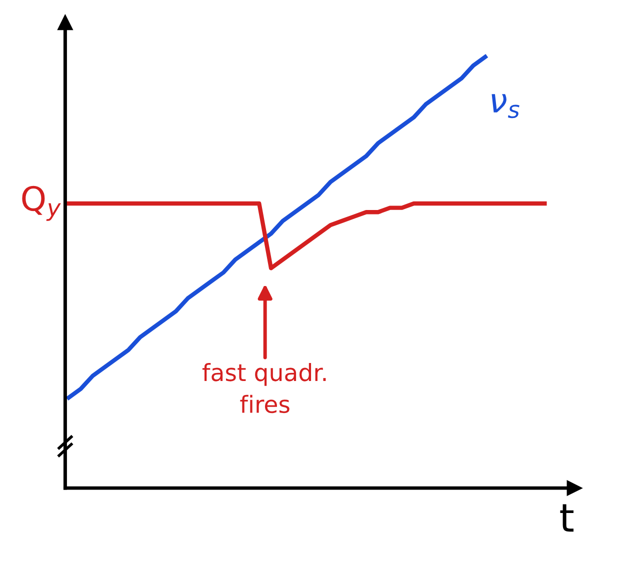 The height and width of the screenshot is (561, 621). I want to click on annotation: fast quadr. fires, so click(264, 388).